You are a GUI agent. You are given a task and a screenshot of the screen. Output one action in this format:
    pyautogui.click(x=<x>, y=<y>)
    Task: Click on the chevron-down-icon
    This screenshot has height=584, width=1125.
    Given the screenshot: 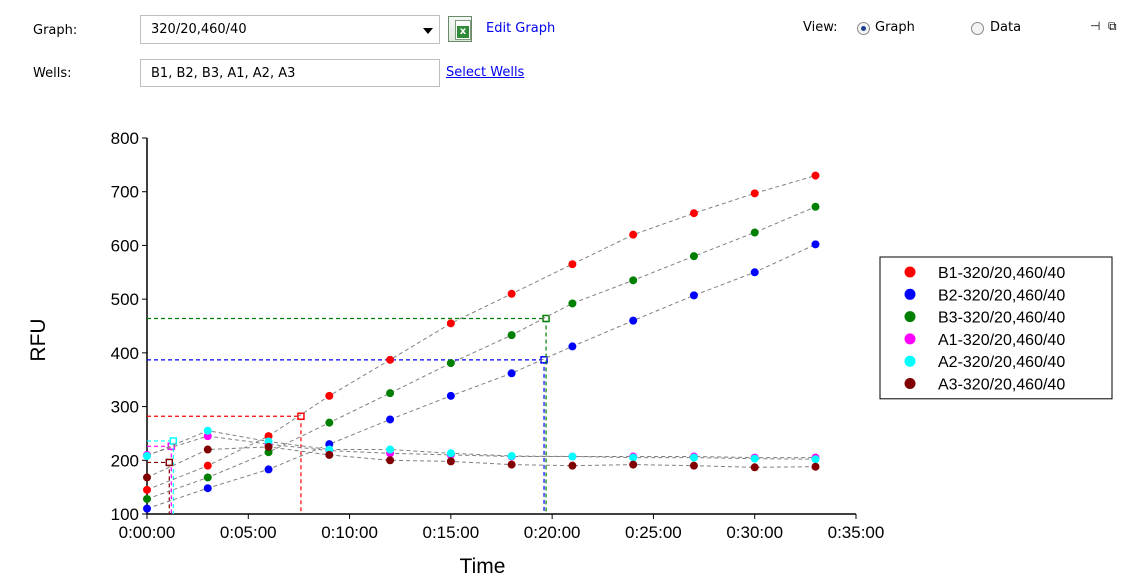 What is the action you would take?
    pyautogui.click(x=428, y=31)
    